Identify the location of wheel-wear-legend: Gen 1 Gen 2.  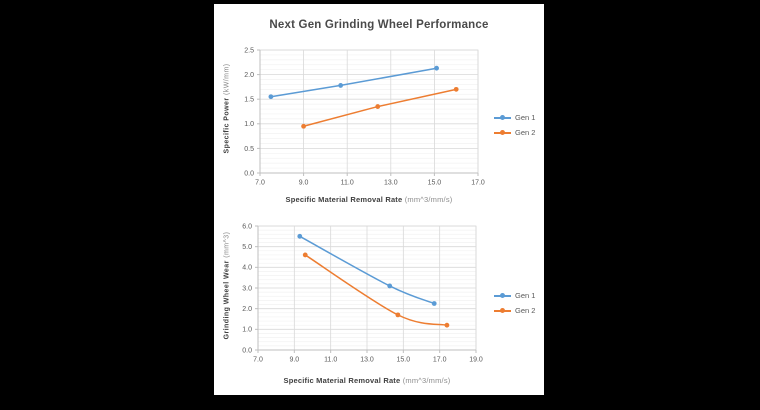
(514, 303).